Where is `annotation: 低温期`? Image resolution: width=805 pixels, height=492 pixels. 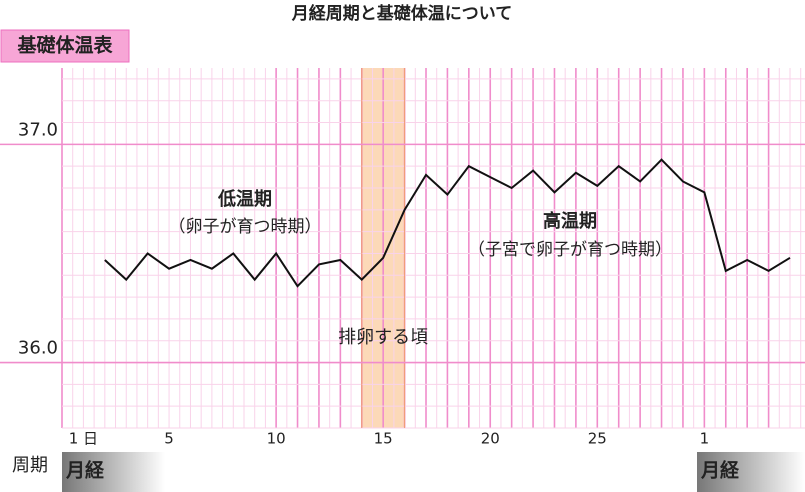
annotation: 低温期 is located at coordinates (244, 199).